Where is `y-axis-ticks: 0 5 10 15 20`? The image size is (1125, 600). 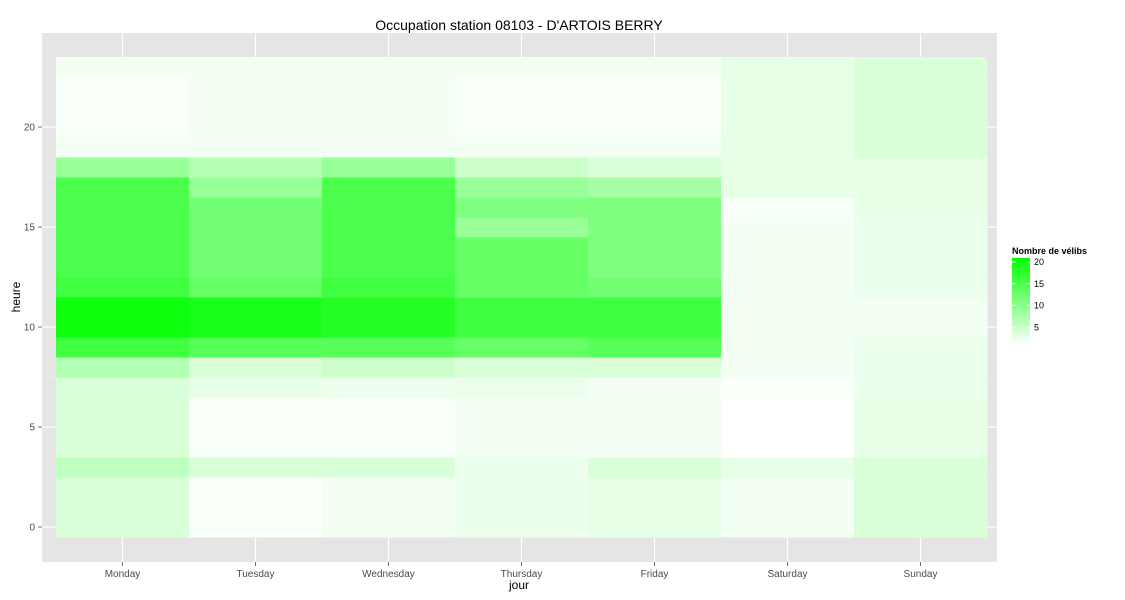
y-axis-ticks: 0 5 10 15 20 is located at coordinates (33, 328).